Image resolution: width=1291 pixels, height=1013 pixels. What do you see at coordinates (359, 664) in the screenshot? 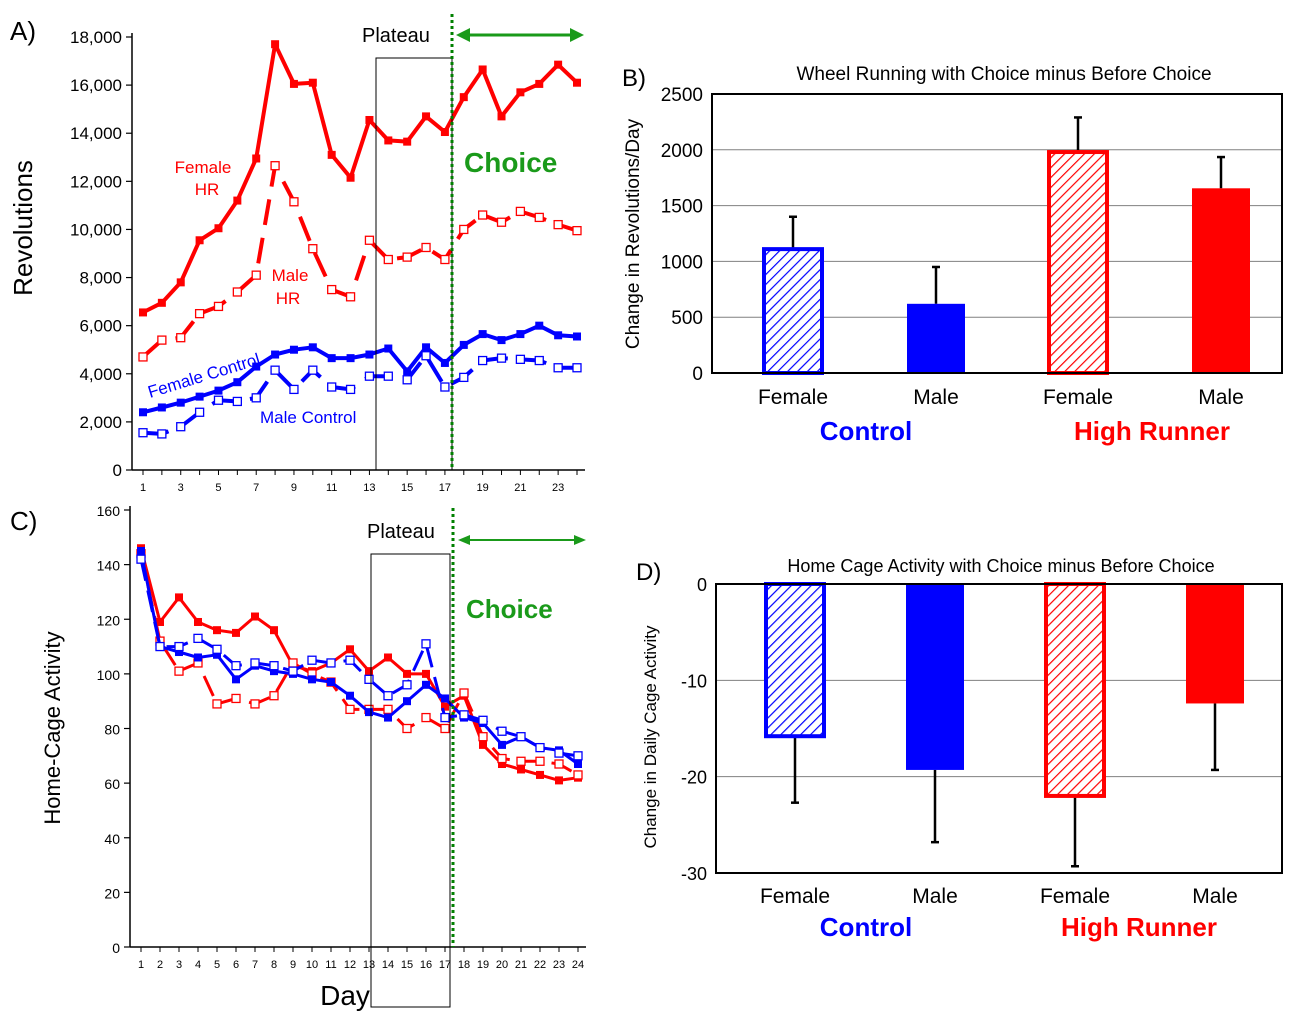
I see `panel-c-series` at bounding box center [359, 664].